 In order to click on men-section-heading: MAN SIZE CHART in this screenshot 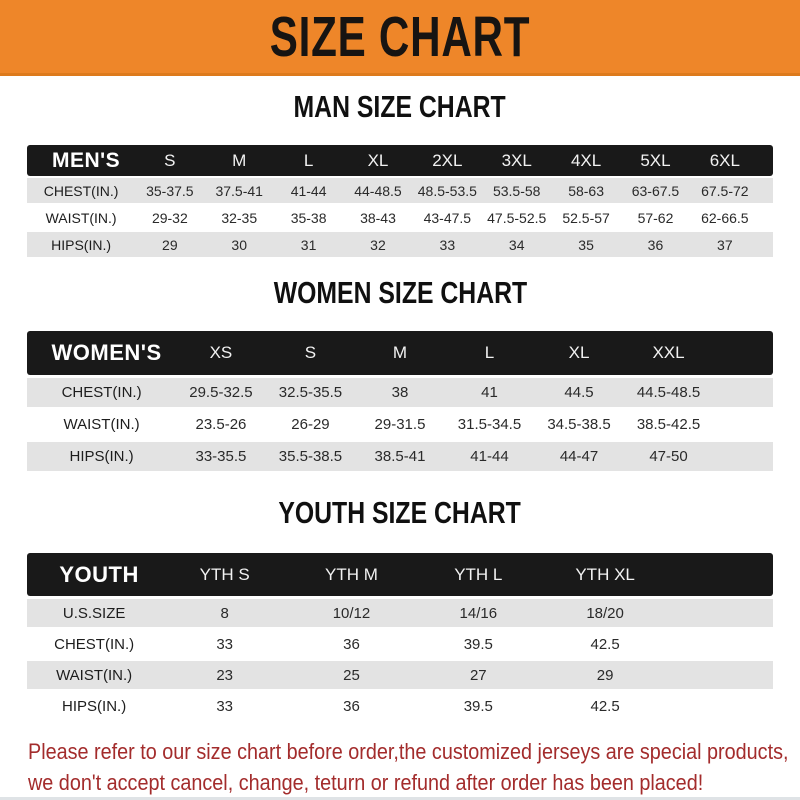, I will do `click(400, 110)`.